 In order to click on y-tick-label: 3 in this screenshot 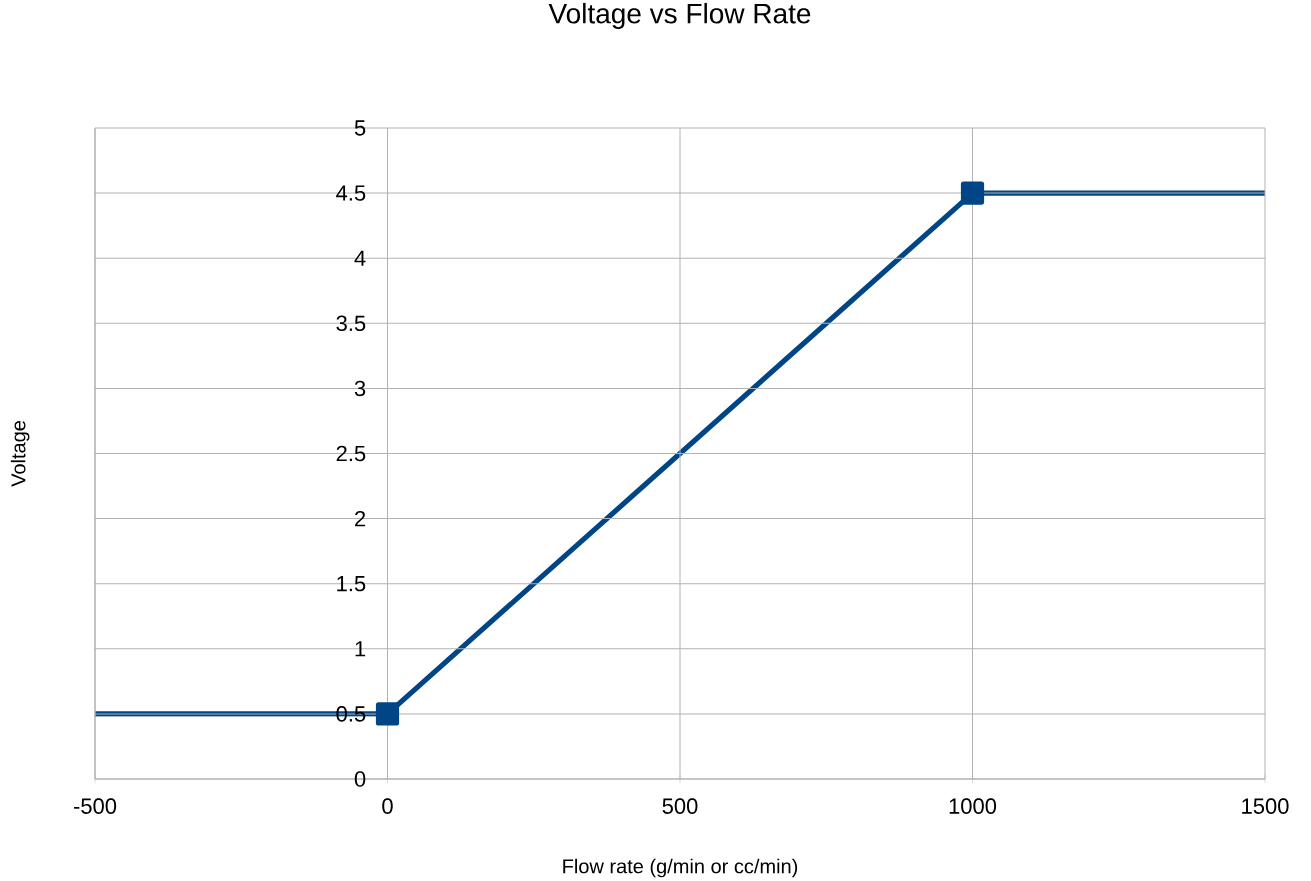, I will do `click(360, 388)`.